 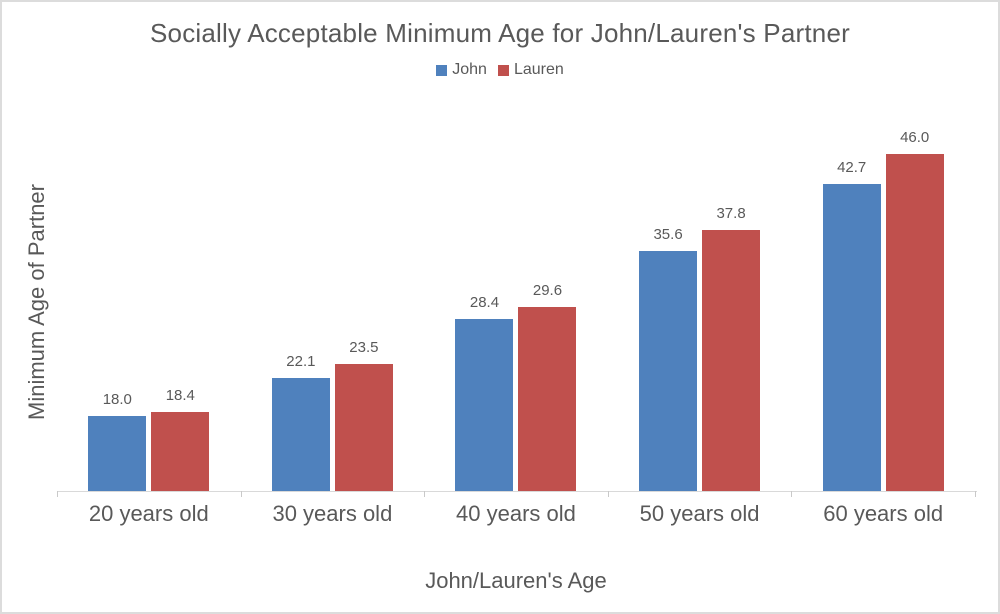 What do you see at coordinates (117, 399) in the screenshot?
I see `bar-value-label: 18.0` at bounding box center [117, 399].